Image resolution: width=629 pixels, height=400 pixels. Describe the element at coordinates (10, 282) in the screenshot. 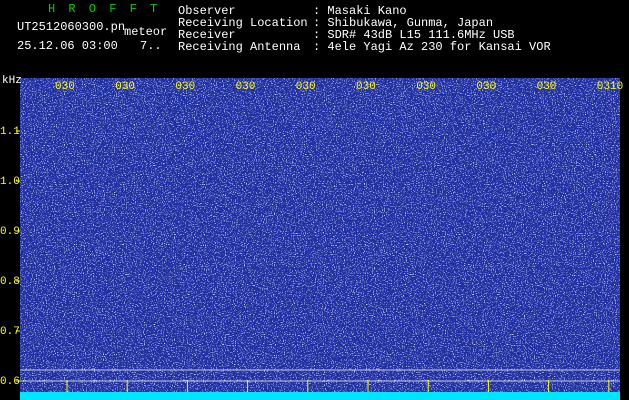

I see `y-tick-label: 0.8` at that location.